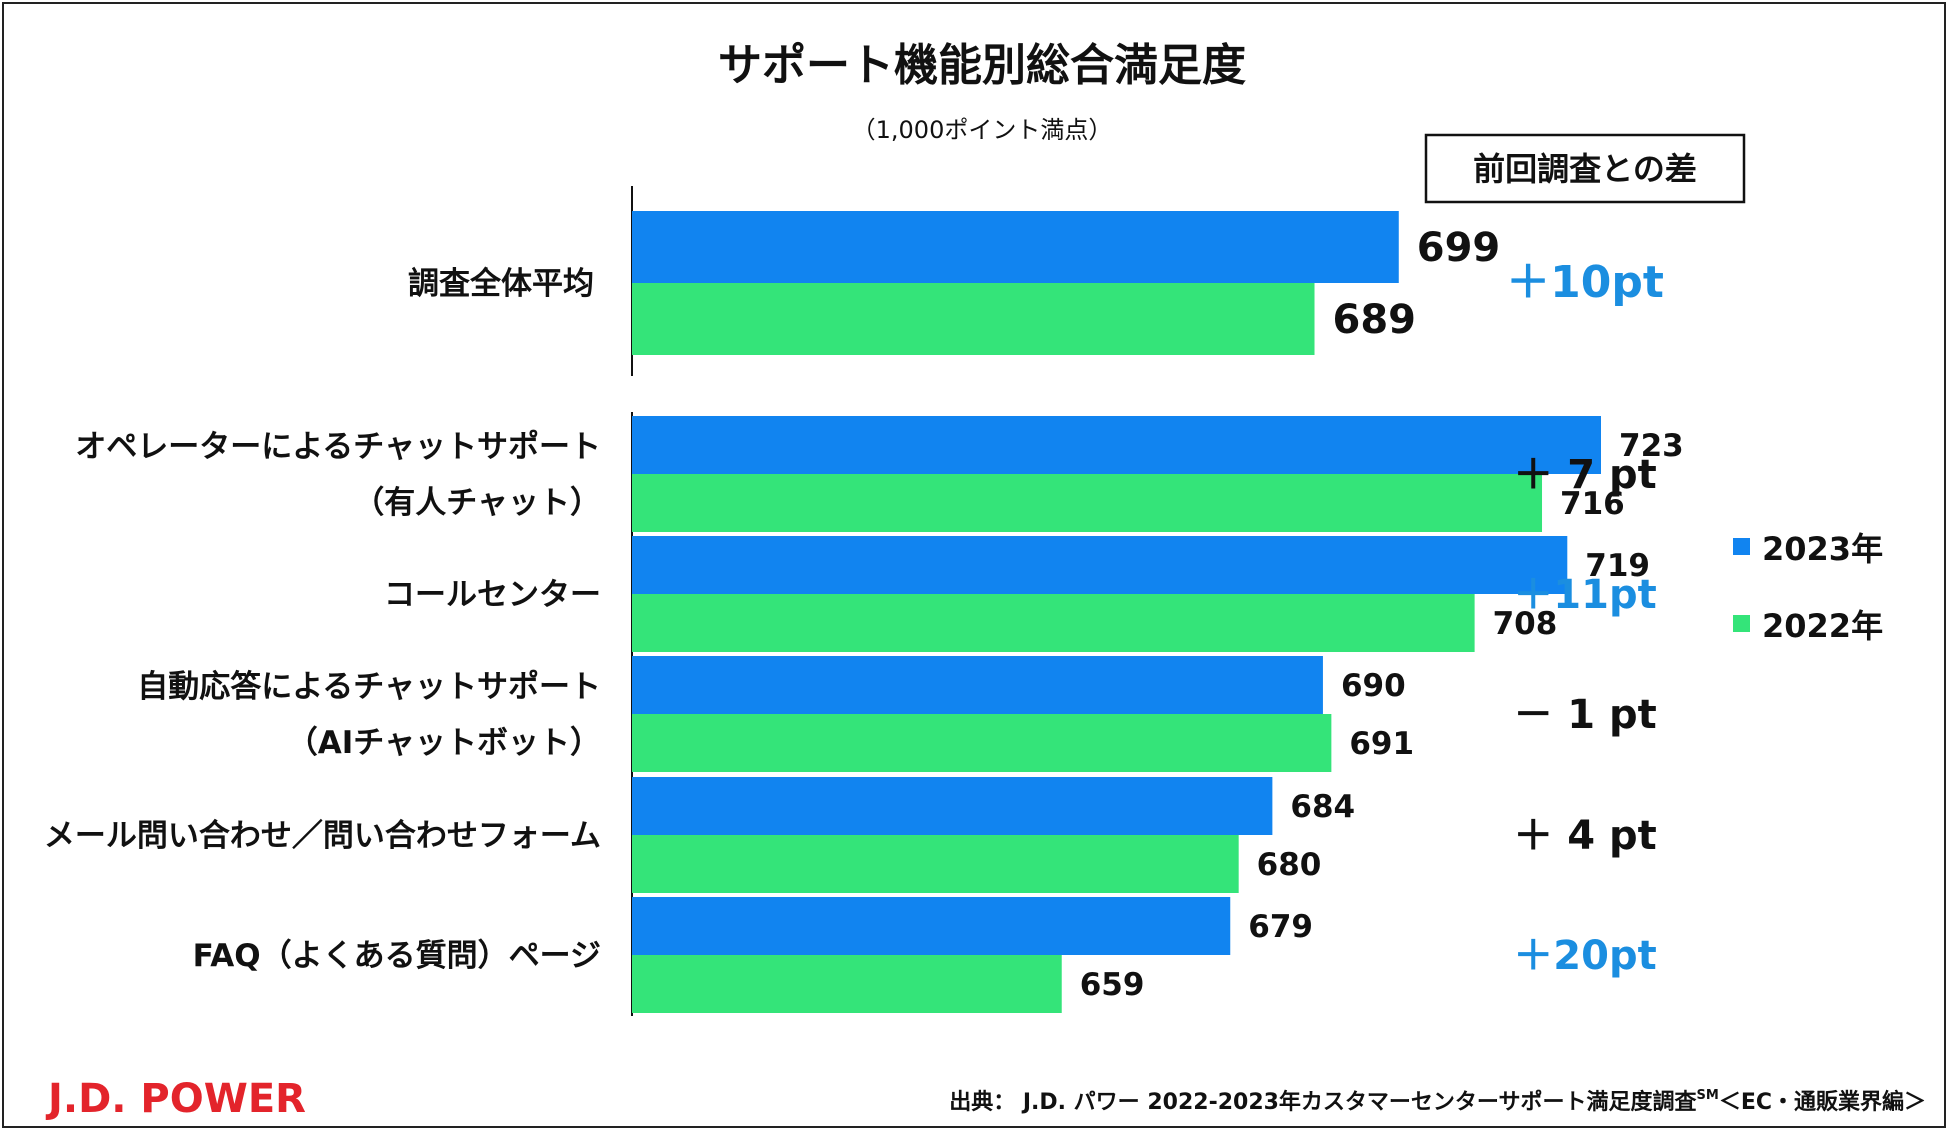 The image size is (1950, 1132). What do you see at coordinates (1708, 1095) in the screenshot?
I see `source-sup: SM` at bounding box center [1708, 1095].